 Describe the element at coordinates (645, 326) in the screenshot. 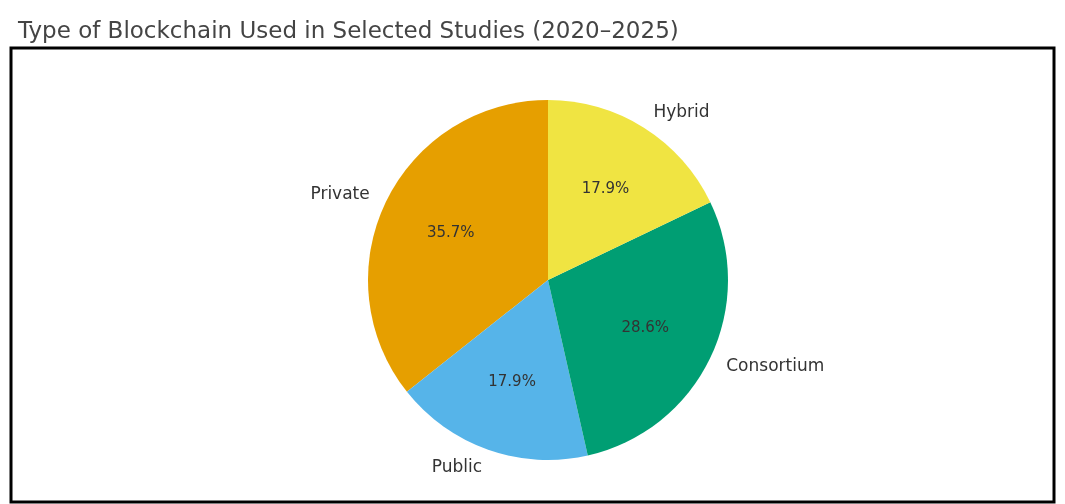

I see `data-label: 28.6%` at that location.